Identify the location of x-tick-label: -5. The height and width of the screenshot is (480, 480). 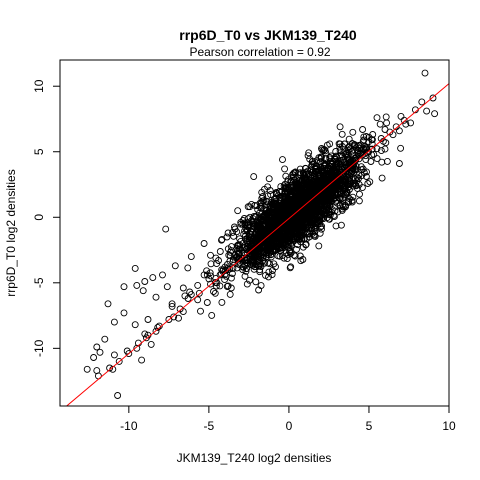
(209, 426).